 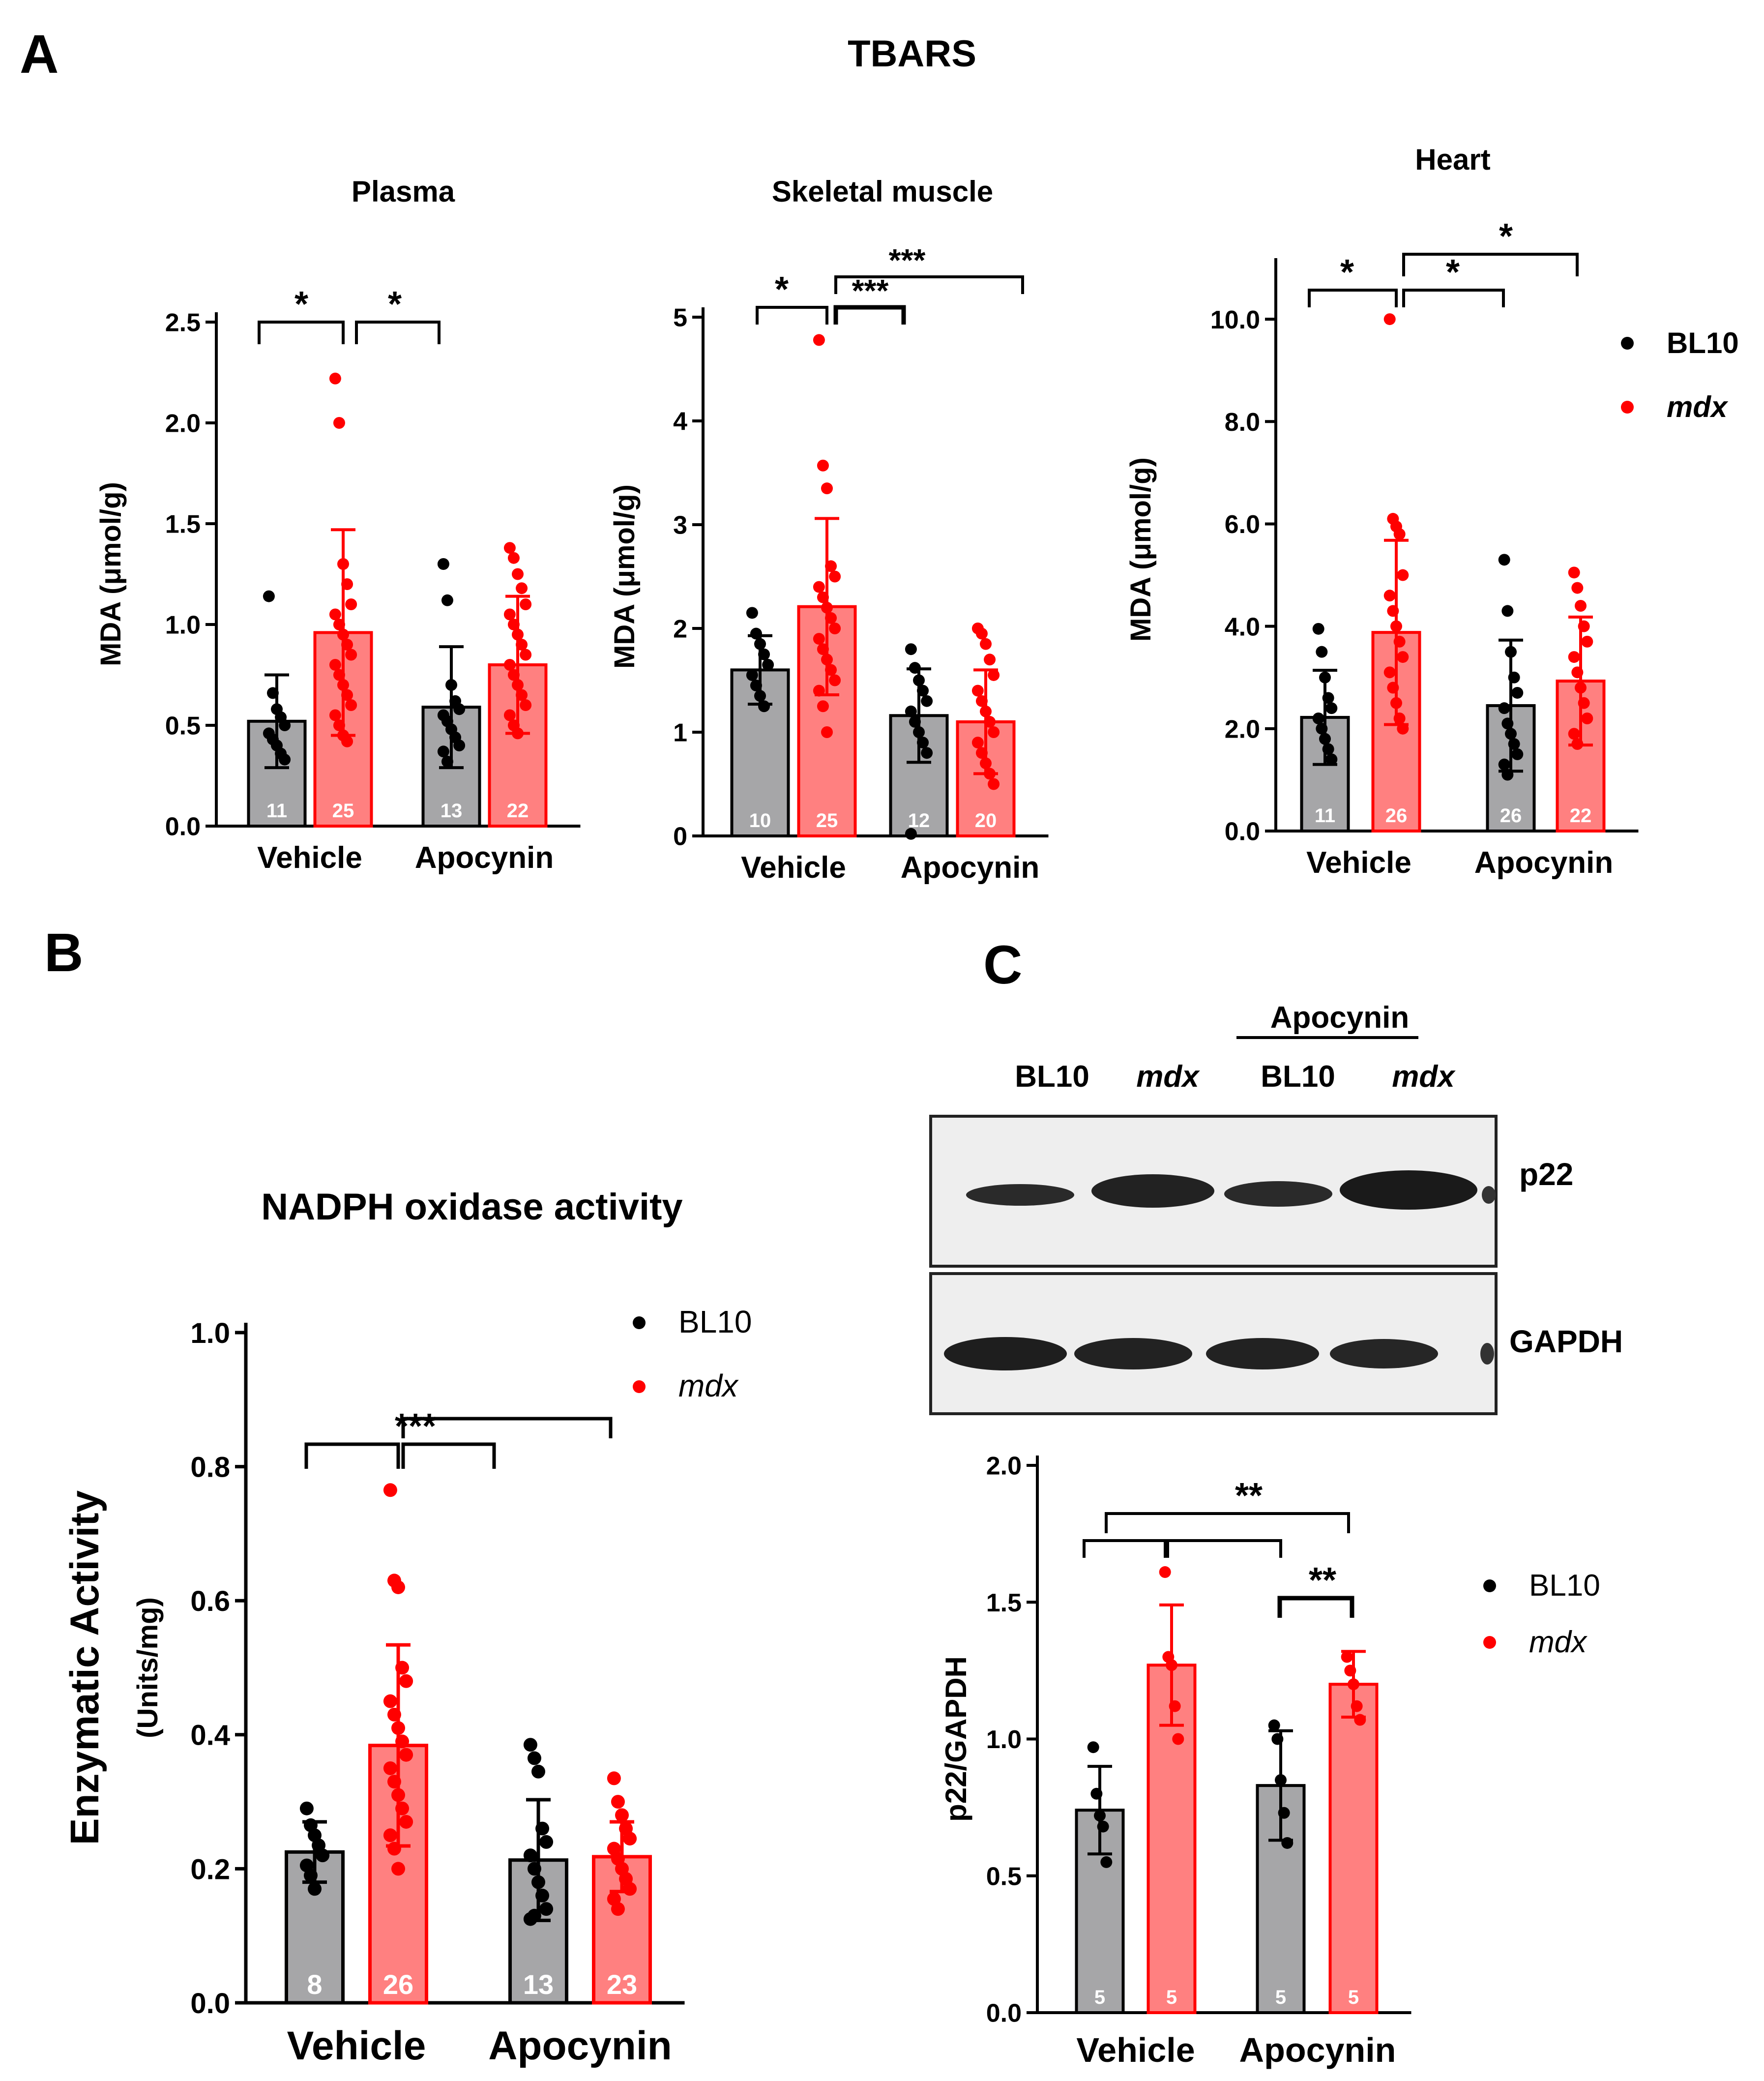 What do you see at coordinates (403, 191) in the screenshot?
I see `chart-title: Plasma` at bounding box center [403, 191].